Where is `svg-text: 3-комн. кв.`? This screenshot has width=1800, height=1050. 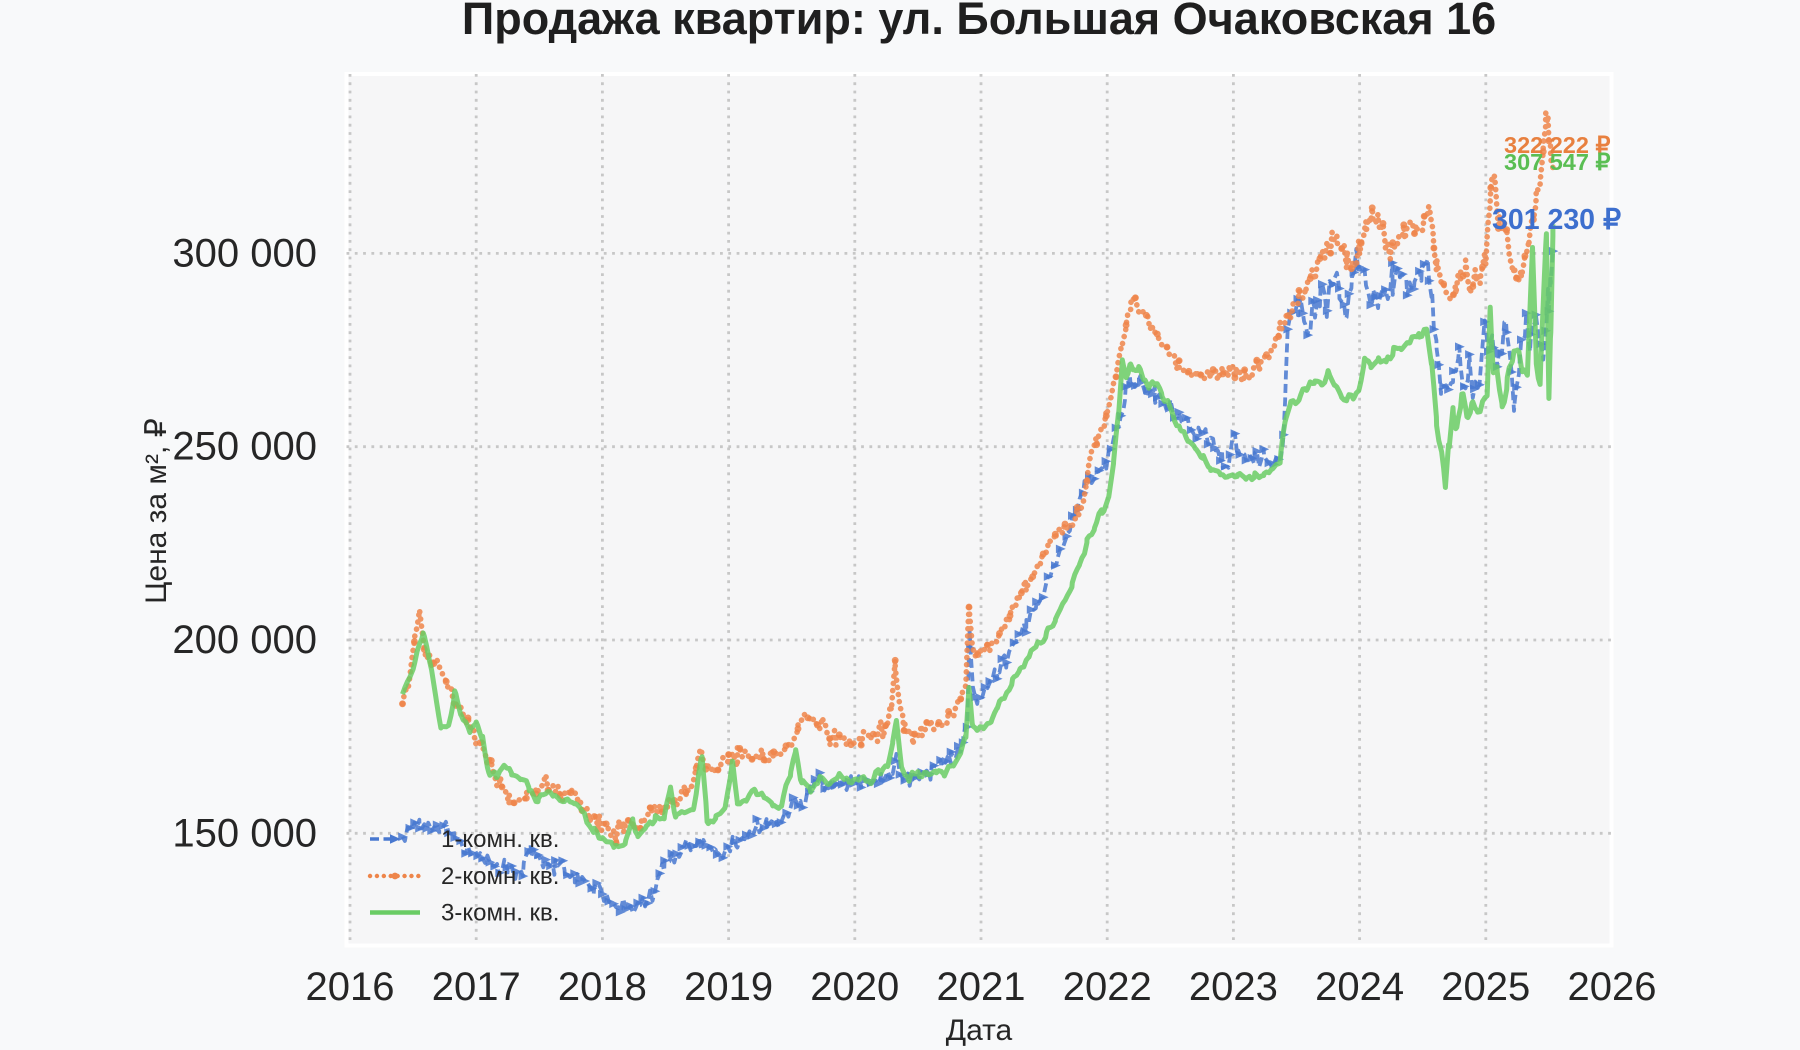 svg-text: 3-комн. кв. is located at coordinates (500, 913).